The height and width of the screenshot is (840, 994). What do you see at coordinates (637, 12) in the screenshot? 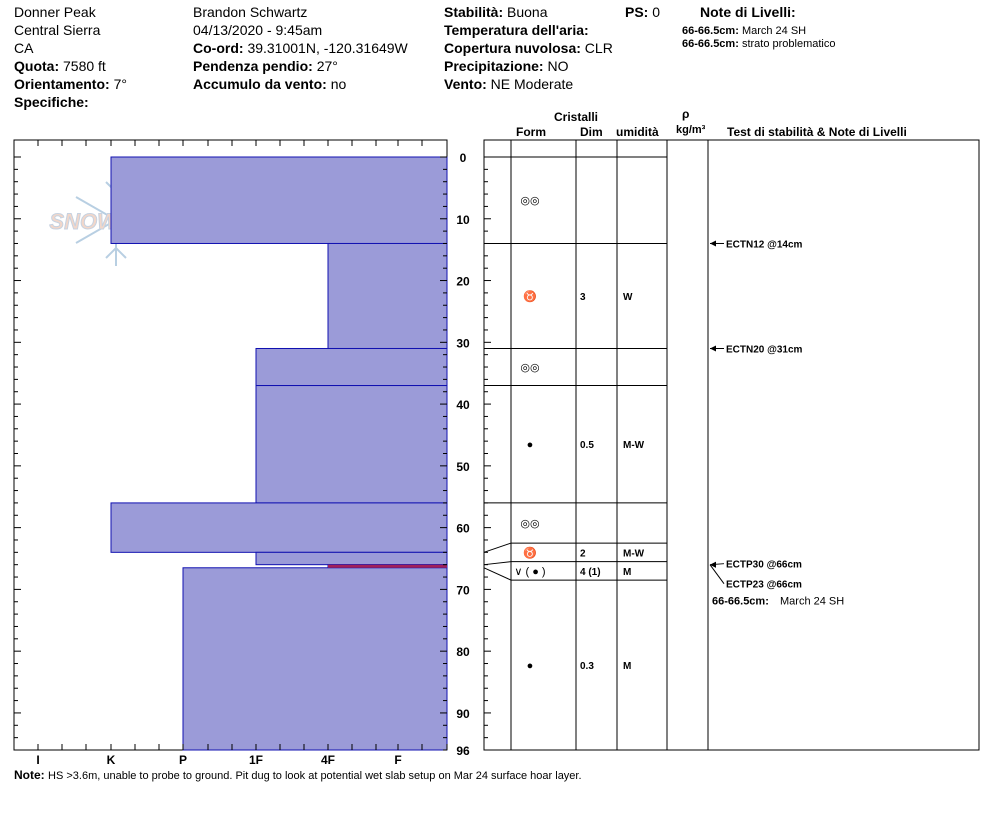
I see `ps-label: PS:` at bounding box center [637, 12].